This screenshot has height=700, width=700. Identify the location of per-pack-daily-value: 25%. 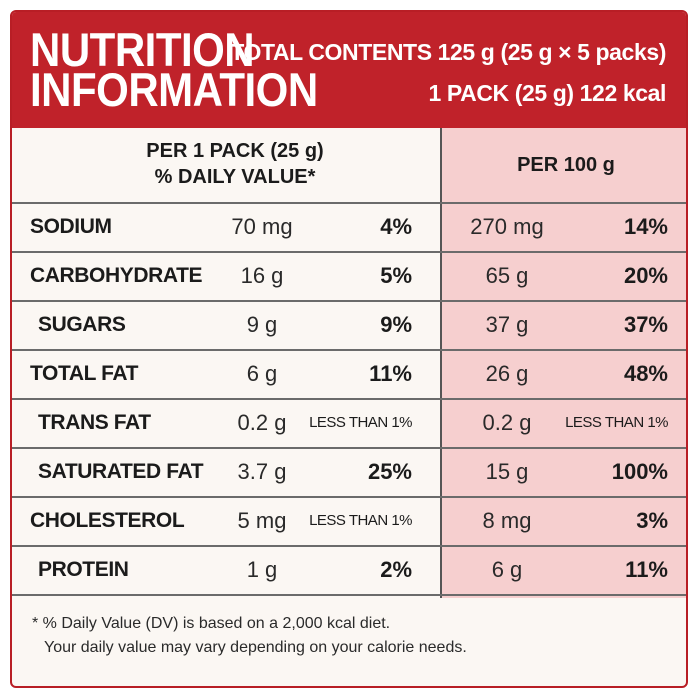
(389, 471).